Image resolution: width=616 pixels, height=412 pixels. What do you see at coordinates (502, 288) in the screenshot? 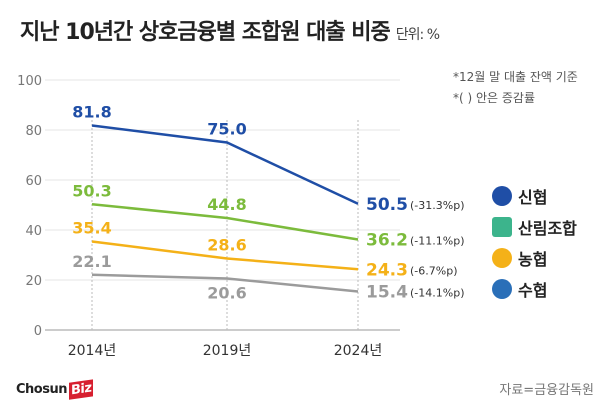
I see `suhyup-logo-icon` at bounding box center [502, 288].